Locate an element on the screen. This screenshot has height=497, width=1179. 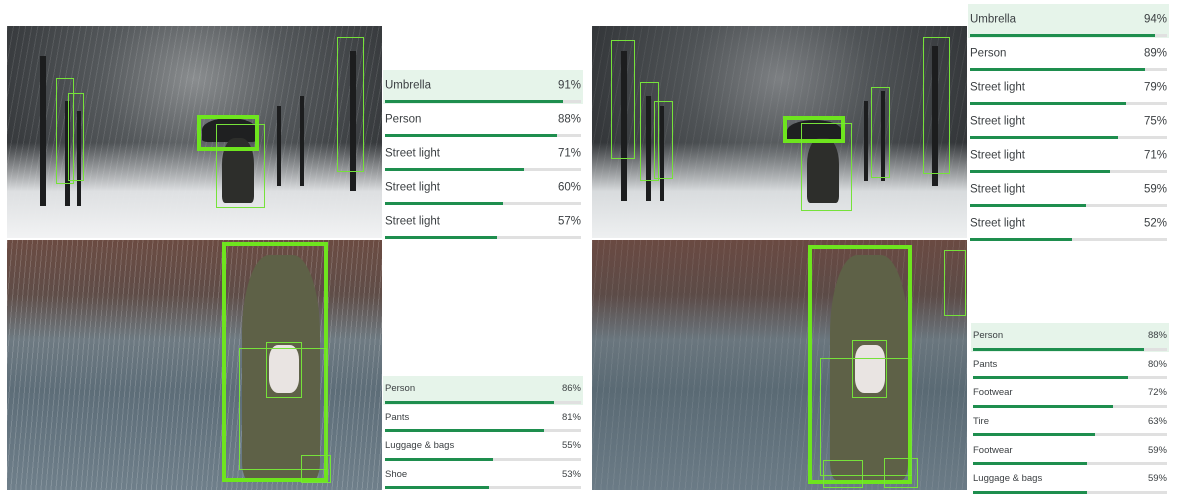
result-row: Street light 60% is located at coordinates (483, 189).